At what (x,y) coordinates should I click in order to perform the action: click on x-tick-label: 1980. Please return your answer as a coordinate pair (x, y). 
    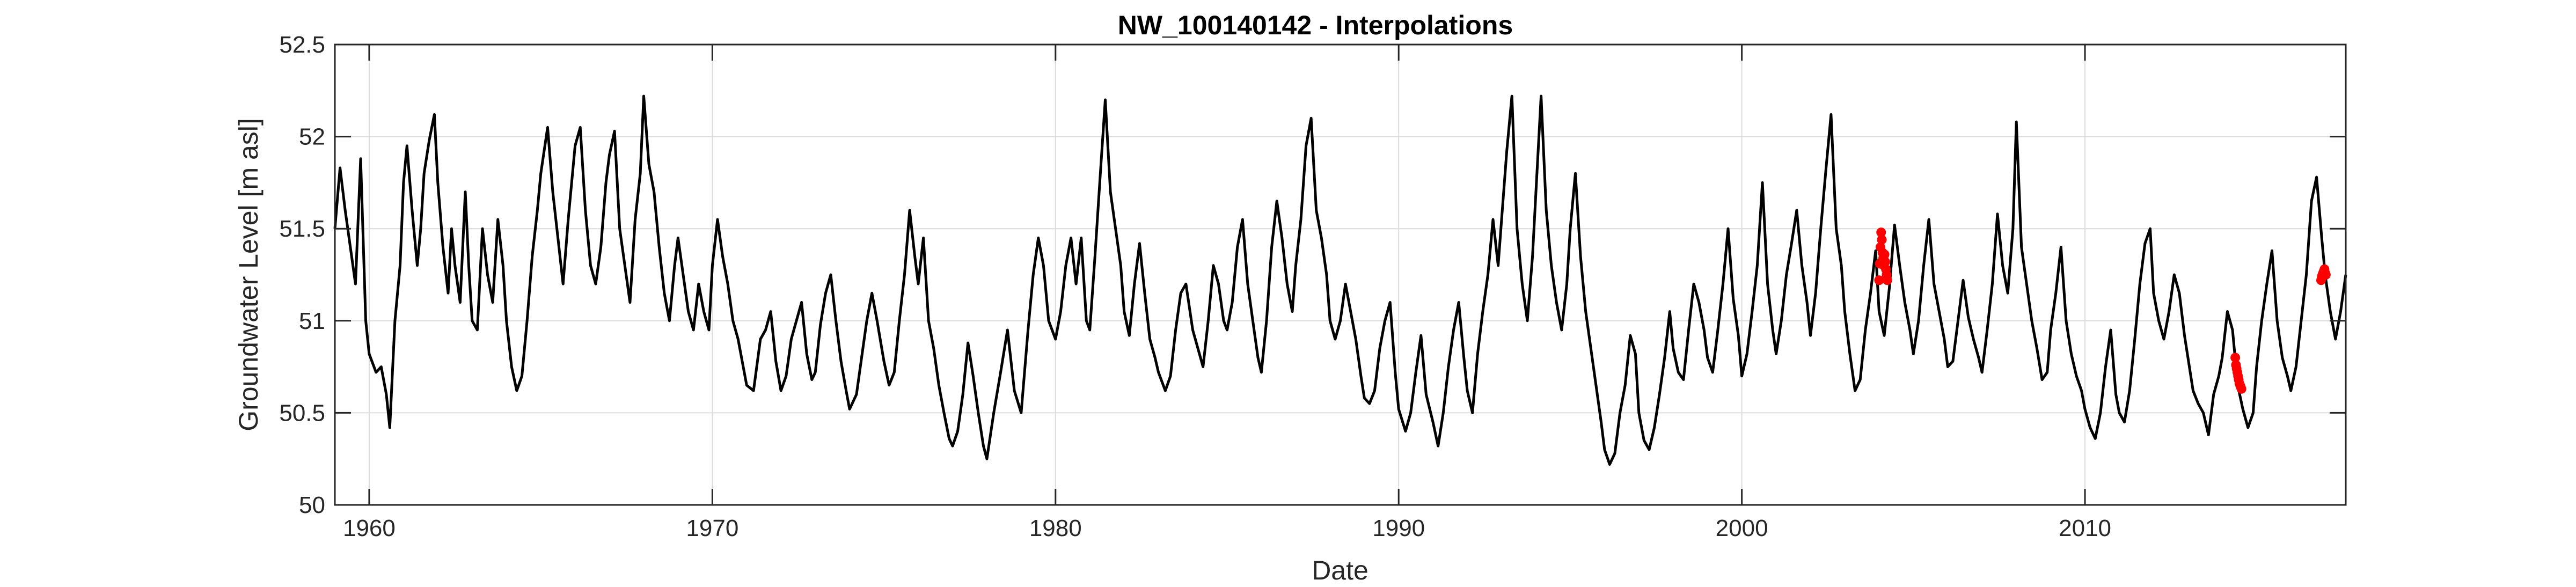
    Looking at the image, I should click on (1055, 528).